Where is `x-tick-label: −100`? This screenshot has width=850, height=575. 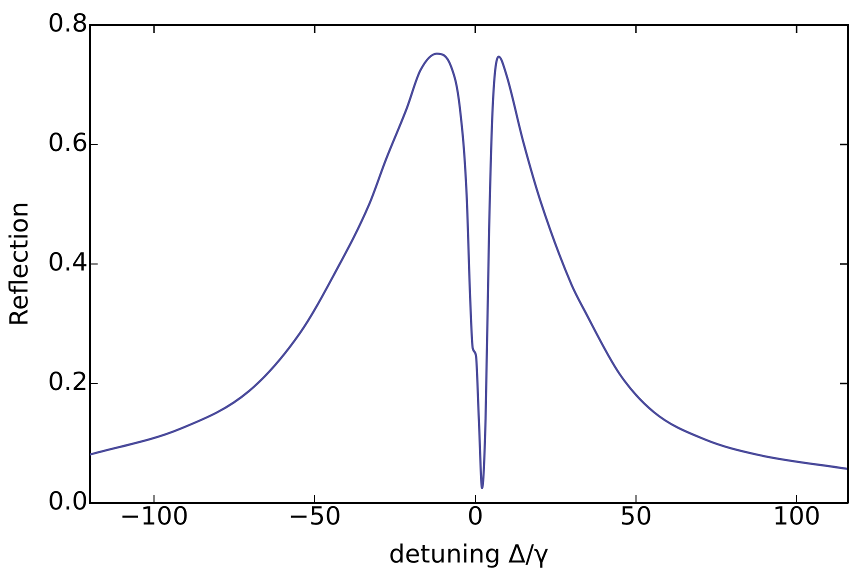
x-tick-label: −100 is located at coordinates (154, 516).